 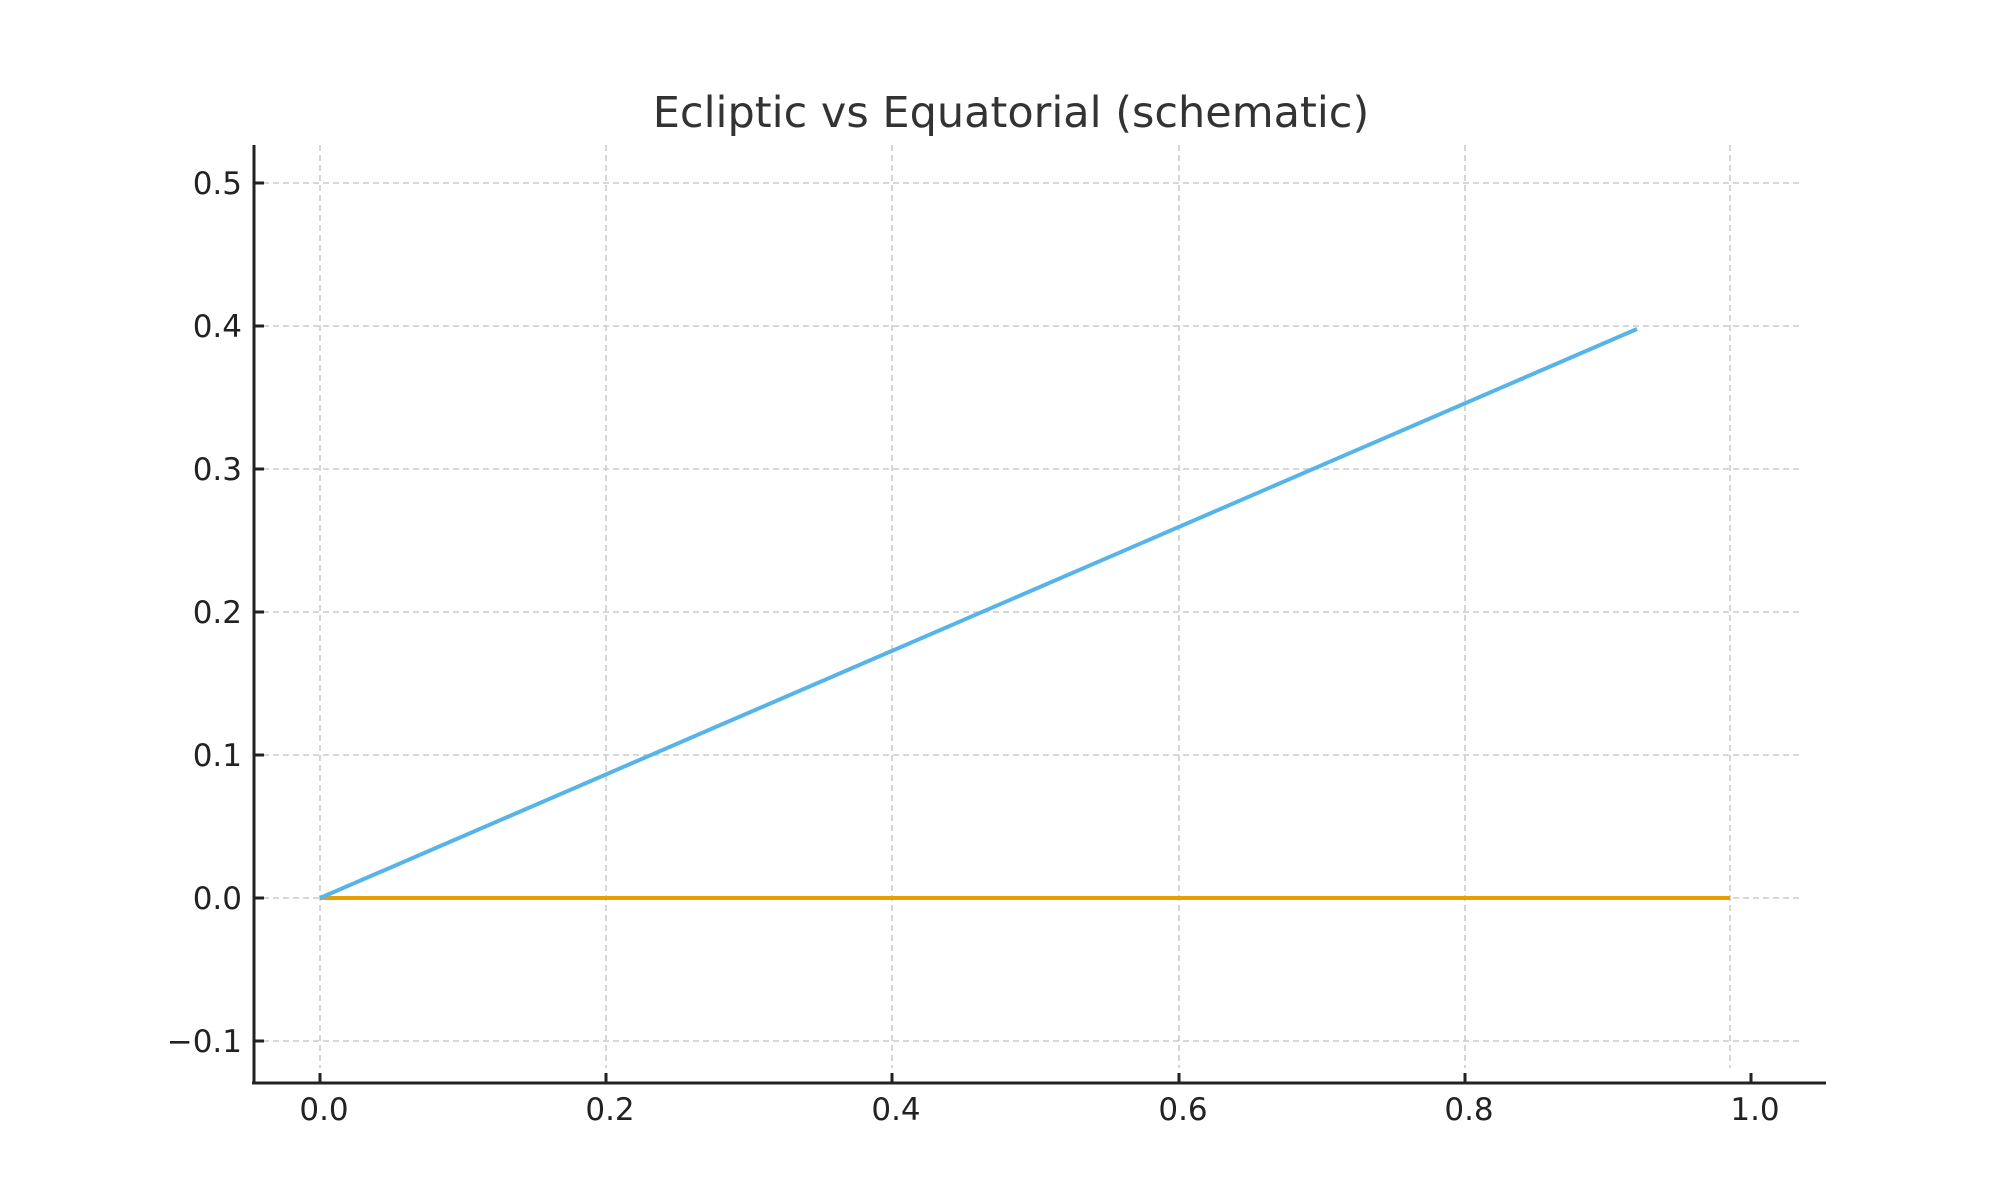 What do you see at coordinates (895, 1110) in the screenshot?
I see `x-tick-label: 0.4` at bounding box center [895, 1110].